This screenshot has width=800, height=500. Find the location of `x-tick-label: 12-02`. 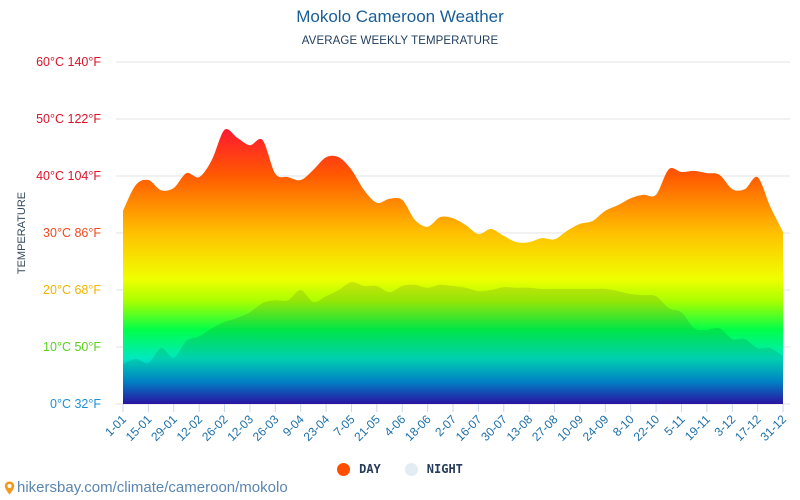

x-tick-label: 12-02 is located at coordinates (190, 428).